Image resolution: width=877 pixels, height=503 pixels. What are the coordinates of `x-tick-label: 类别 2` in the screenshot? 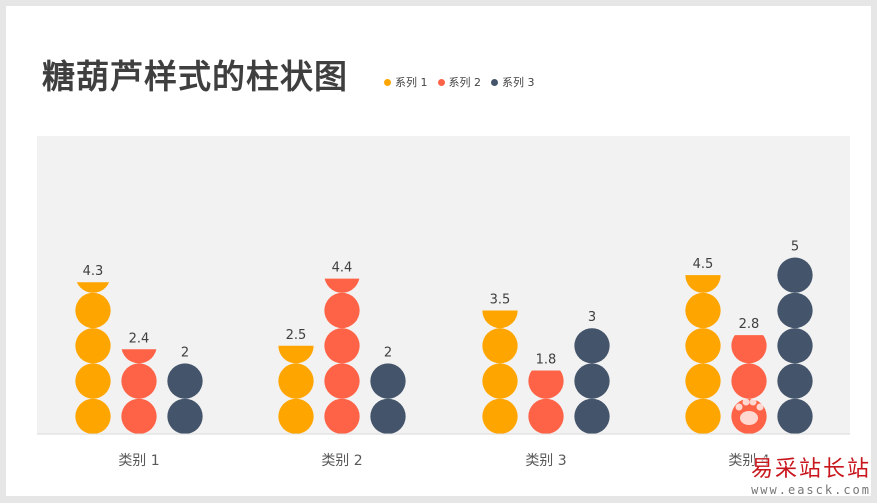 It's located at (341, 461).